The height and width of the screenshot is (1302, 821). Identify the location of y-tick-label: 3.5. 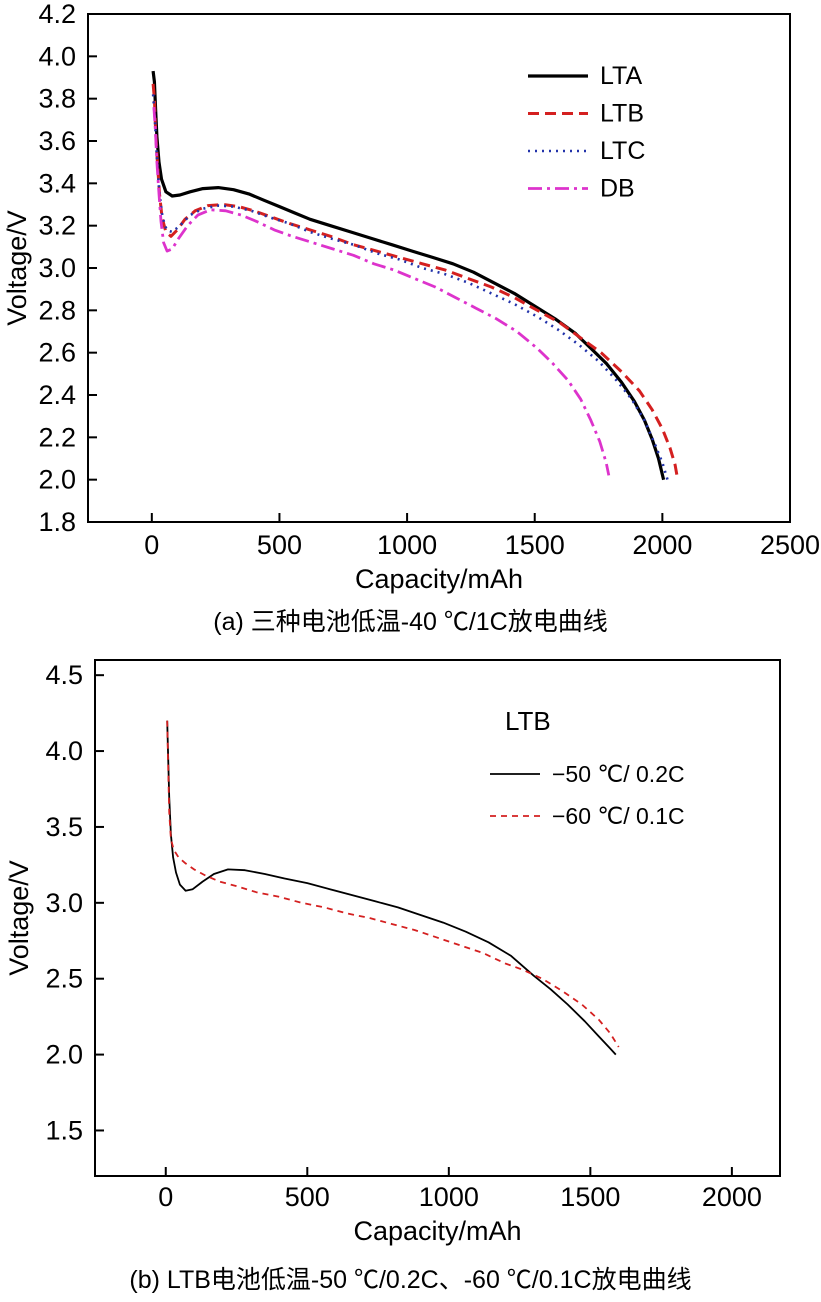
(64, 827).